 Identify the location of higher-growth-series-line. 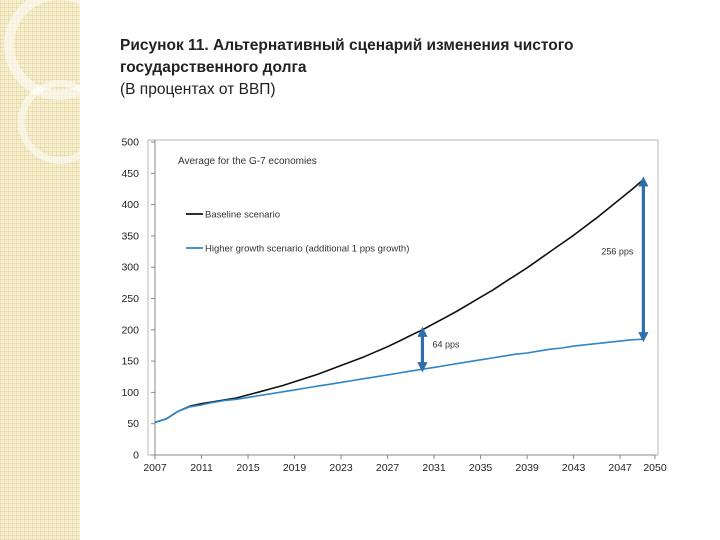
(399, 381).